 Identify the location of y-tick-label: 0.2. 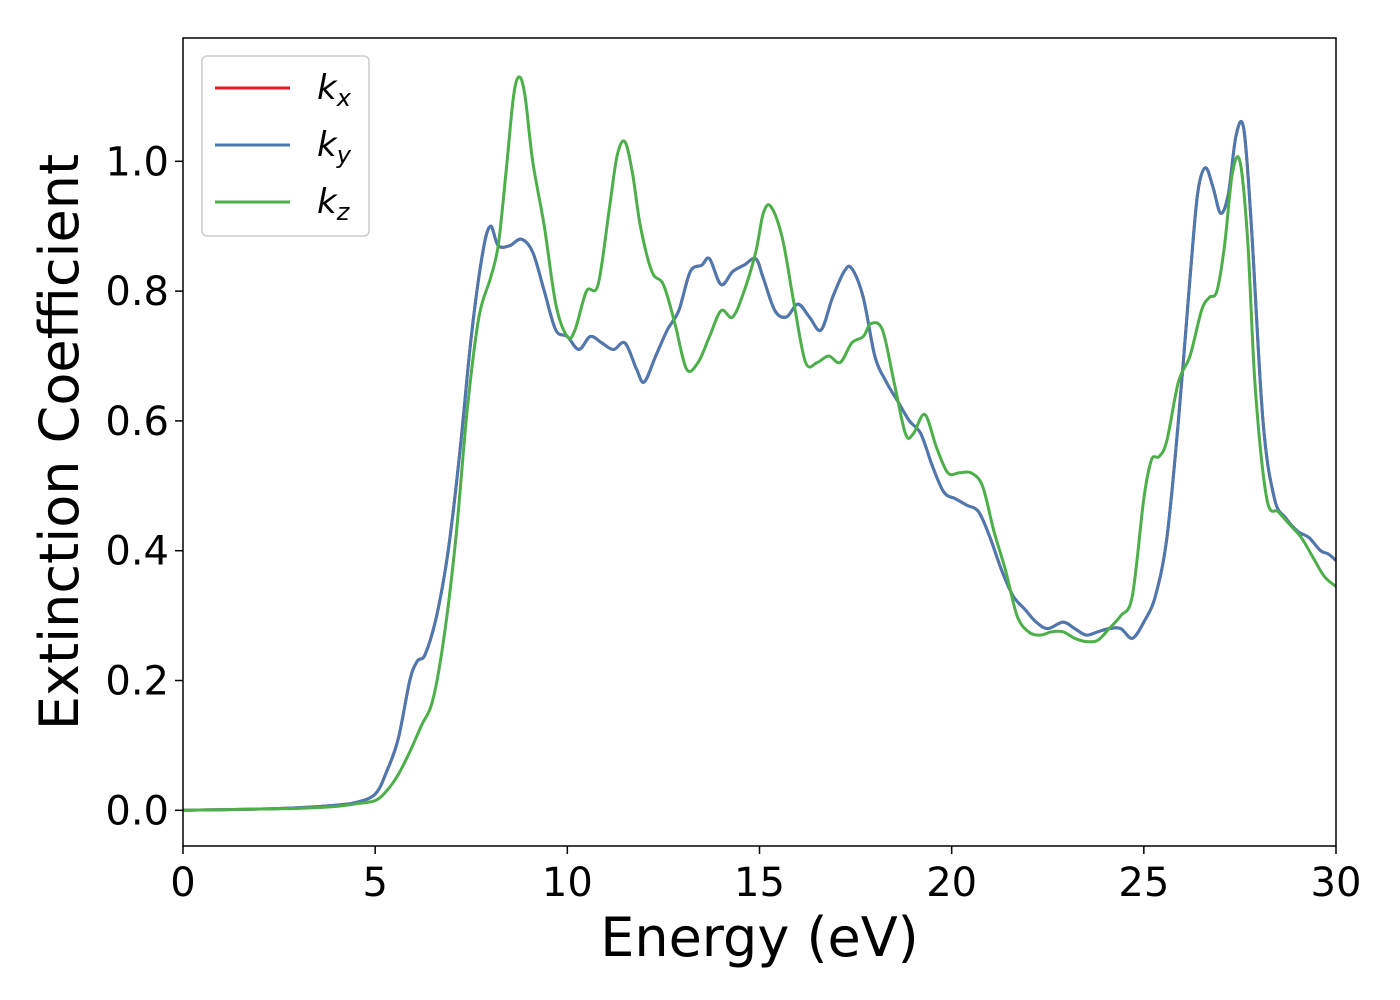
(137, 682).